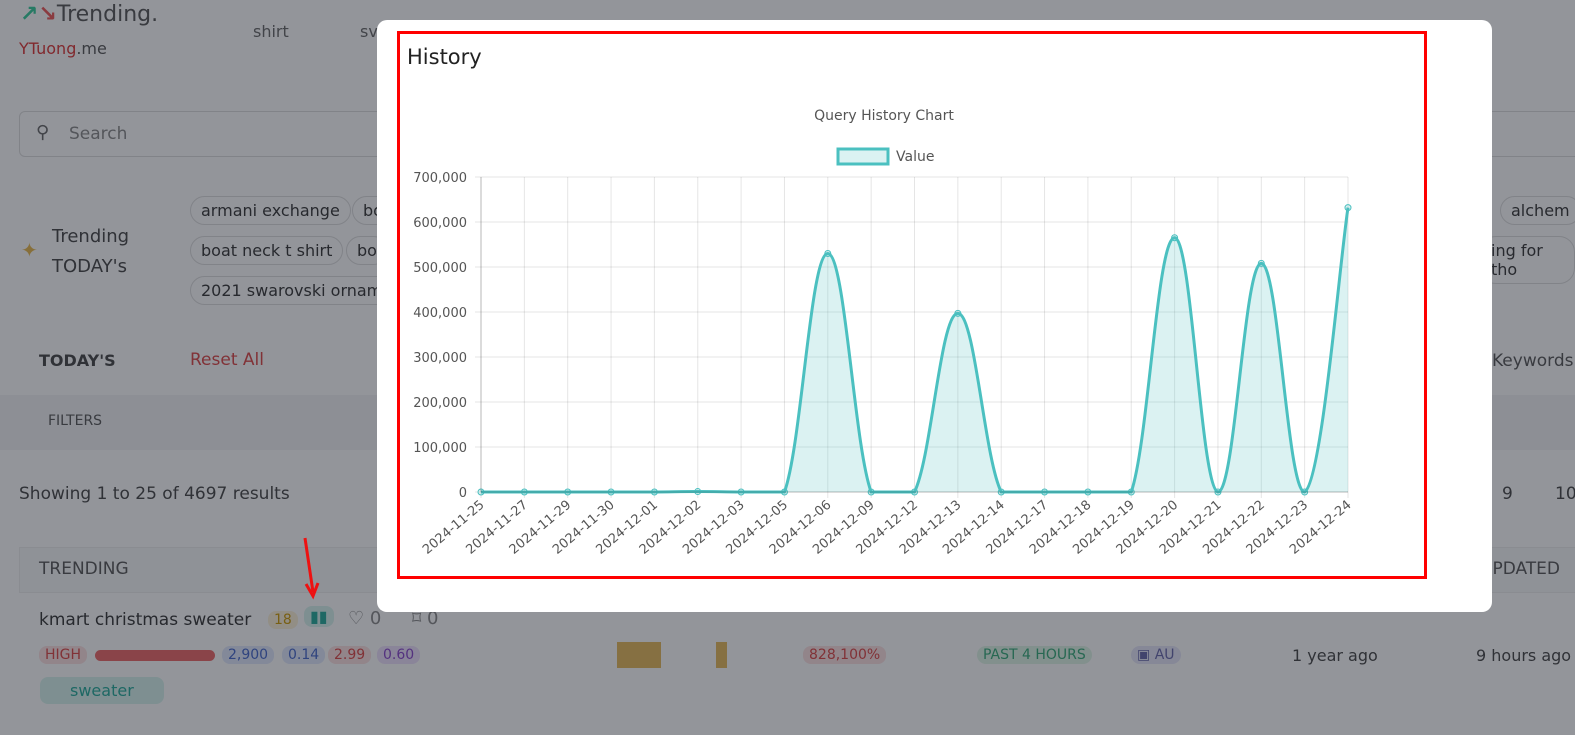 The image size is (1575, 735). Describe the element at coordinates (365, 618) in the screenshot. I see `like-button: ♡ 0` at that location.